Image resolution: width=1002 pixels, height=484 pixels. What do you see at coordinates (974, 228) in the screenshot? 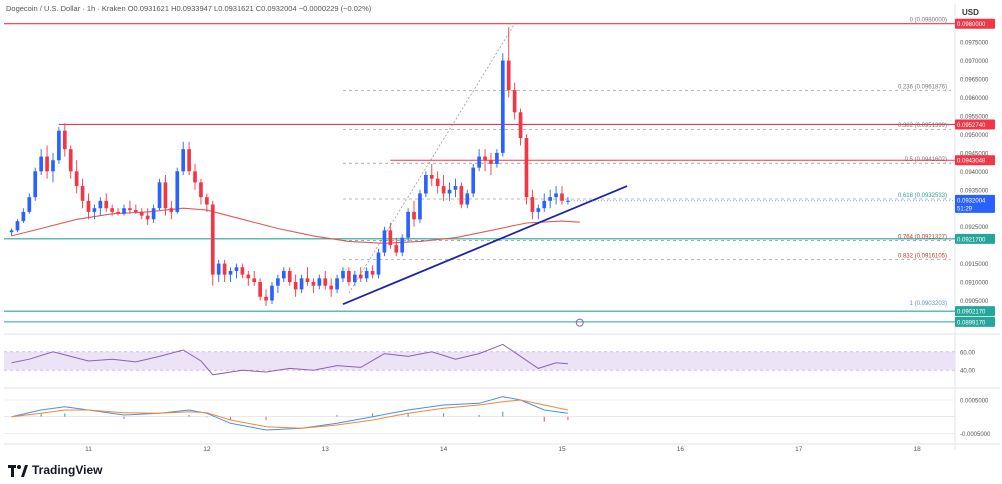
I see `y-tick-label: 0.0925000` at bounding box center [974, 228].